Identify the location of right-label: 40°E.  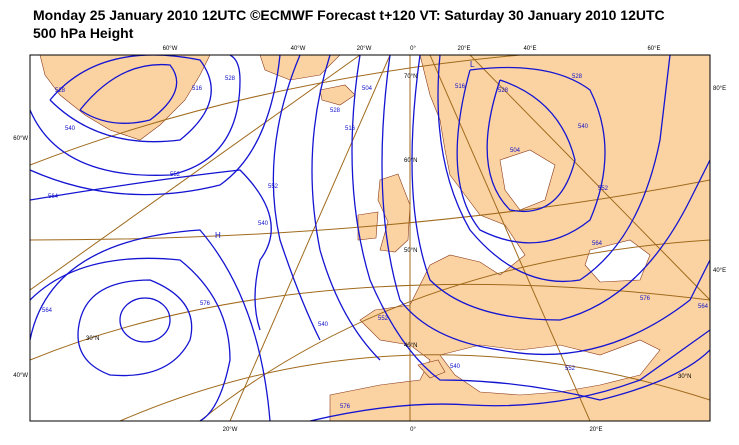
(719, 271).